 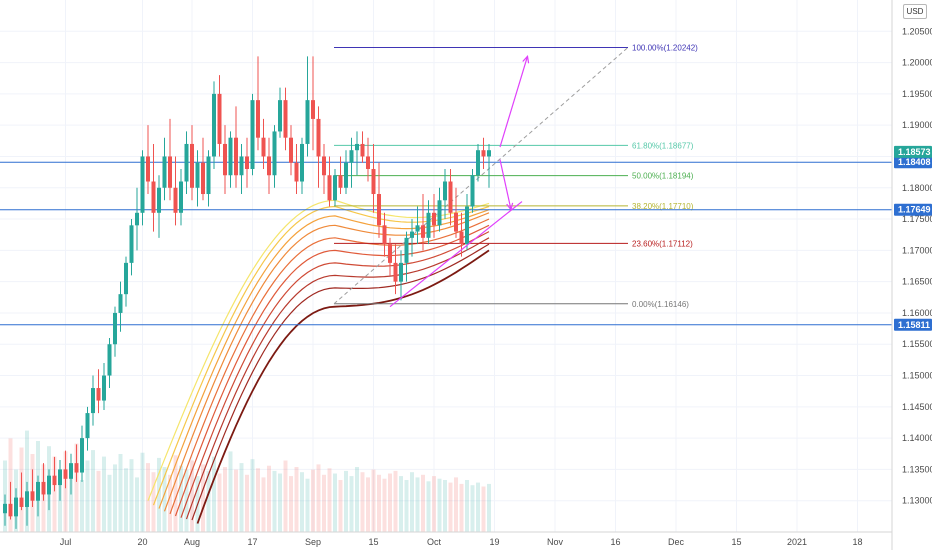 What do you see at coordinates (434, 542) in the screenshot?
I see `time-tick-label: Oct` at bounding box center [434, 542].